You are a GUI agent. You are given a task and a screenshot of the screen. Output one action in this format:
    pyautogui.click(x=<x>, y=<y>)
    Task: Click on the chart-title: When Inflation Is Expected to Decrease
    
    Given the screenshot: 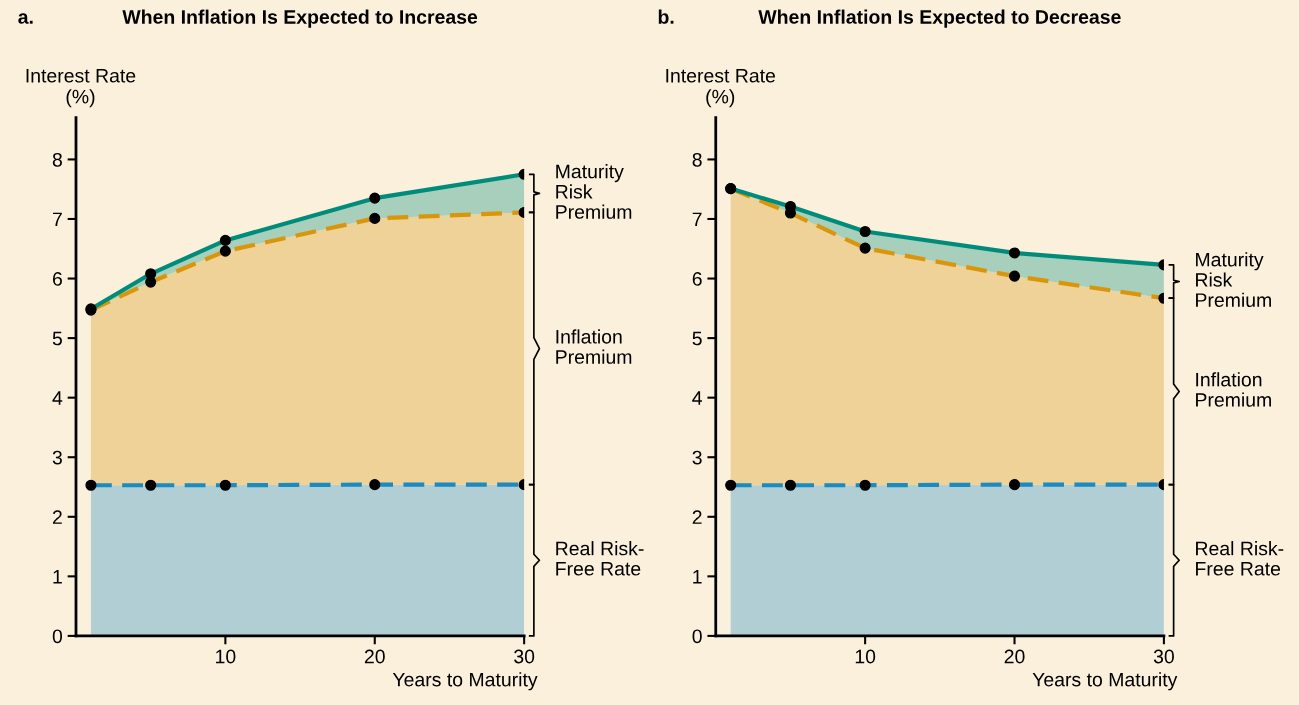 What is the action you would take?
    pyautogui.click(x=939, y=18)
    